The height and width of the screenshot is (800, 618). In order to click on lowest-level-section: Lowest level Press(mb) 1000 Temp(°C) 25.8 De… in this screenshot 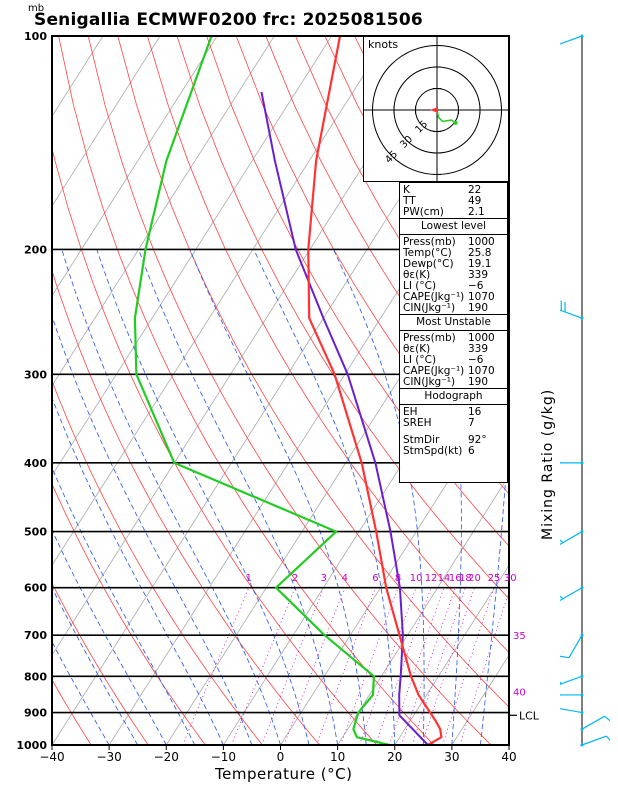, I will do `click(453, 266)`.